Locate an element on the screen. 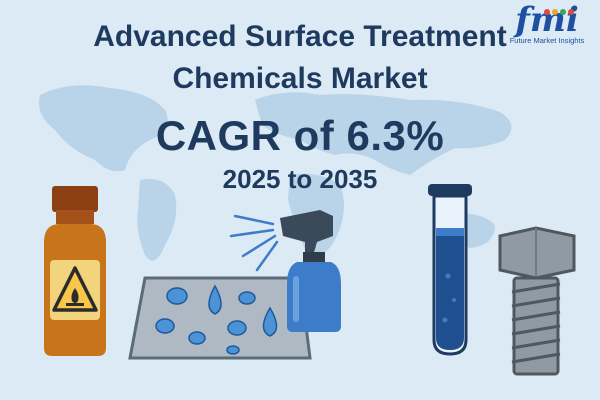  cagr-label: CAGR of 6.3% is located at coordinates (300, 135).